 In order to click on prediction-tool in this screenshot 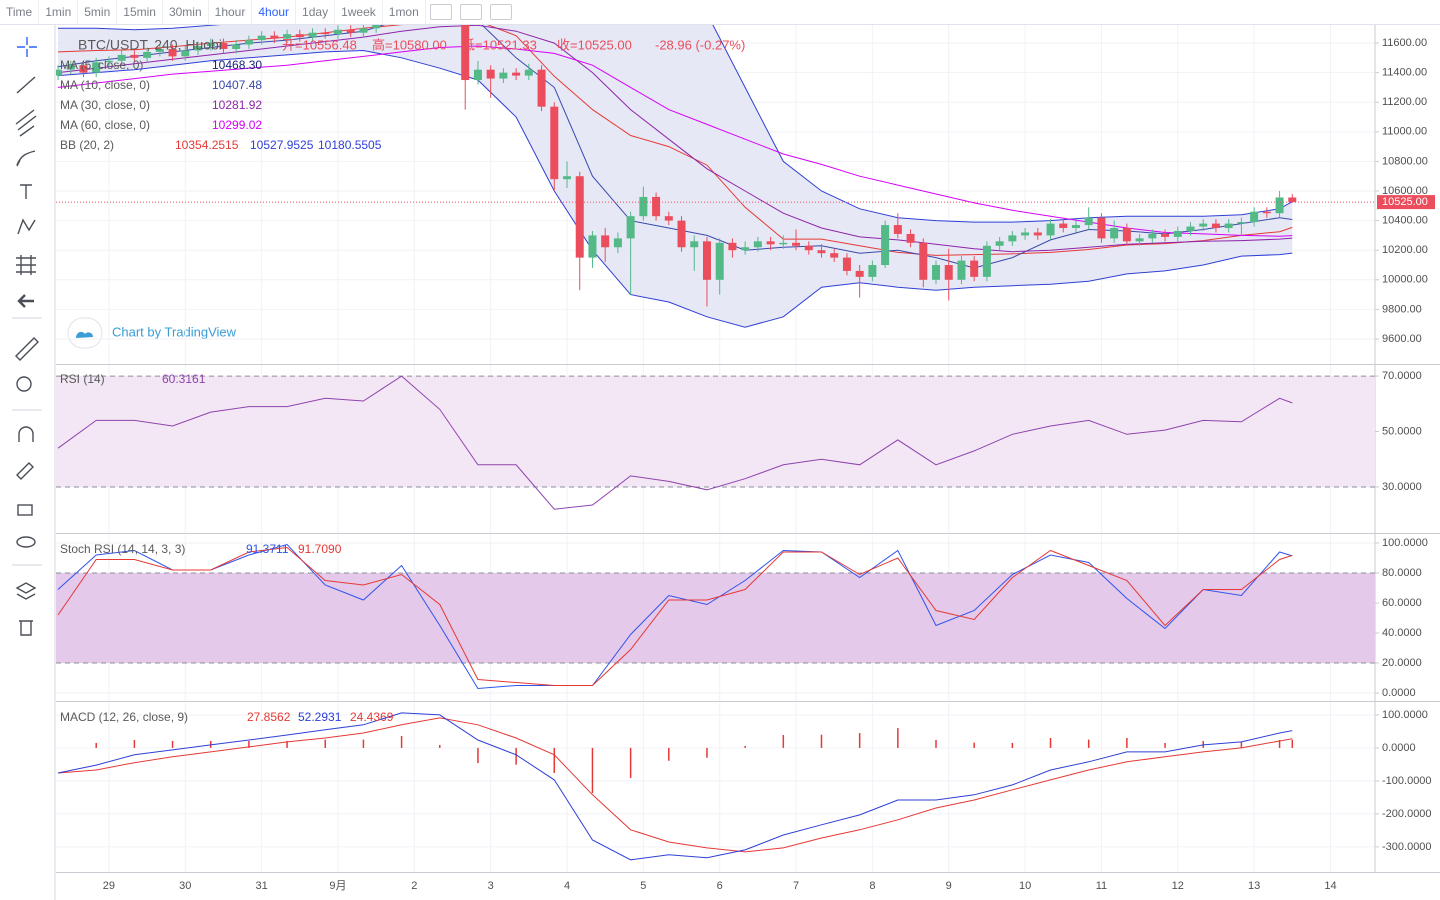, I will do `click(26, 265)`.